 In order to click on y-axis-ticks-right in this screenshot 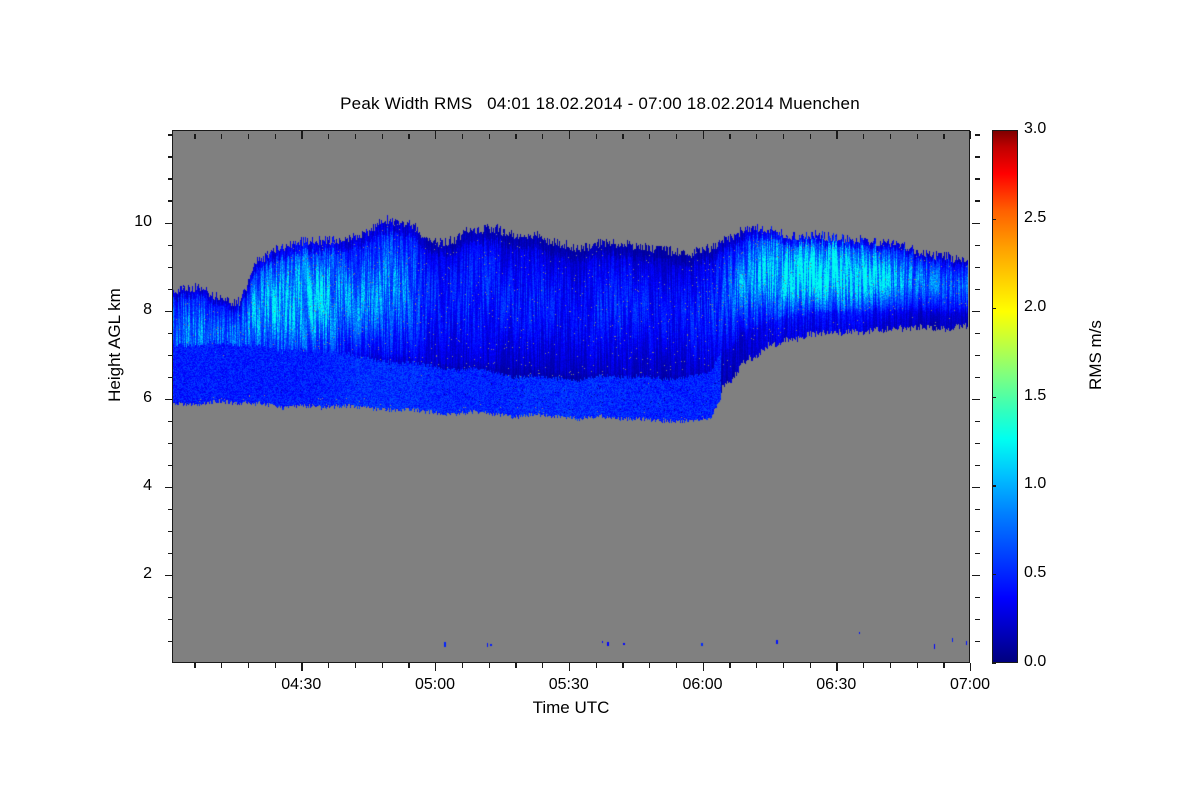, I will do `click(975, 396)`.